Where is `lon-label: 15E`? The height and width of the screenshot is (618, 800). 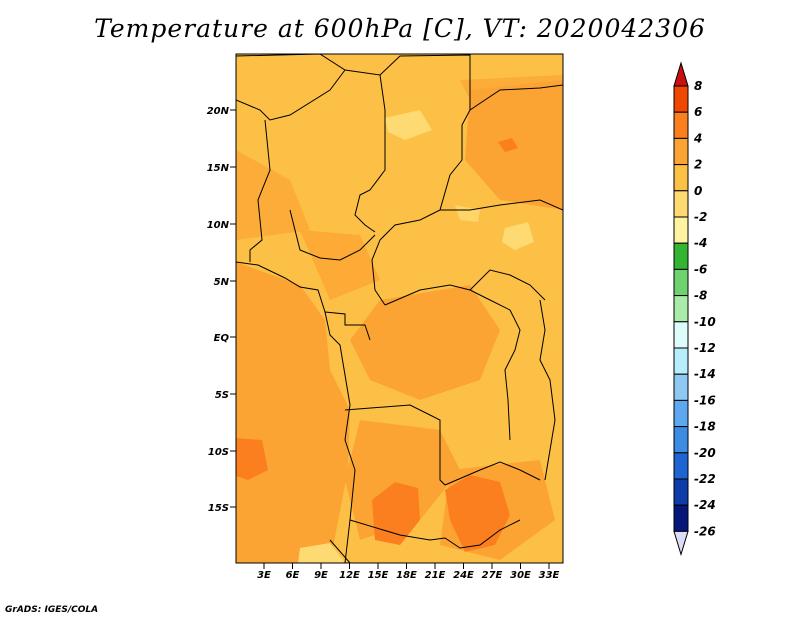
lon-label: 15E is located at coordinates (378, 575).